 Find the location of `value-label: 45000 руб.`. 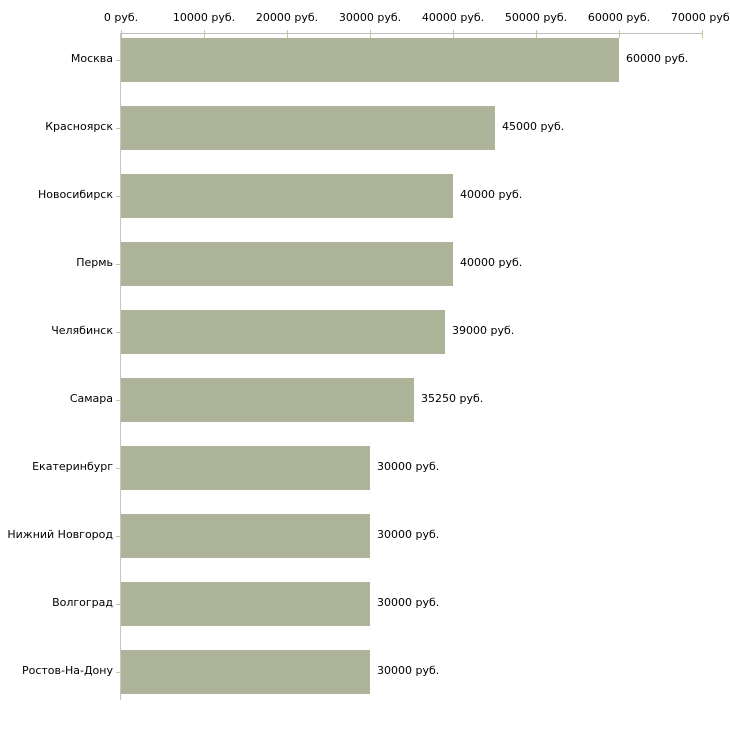

value-label: 45000 руб. is located at coordinates (533, 126).